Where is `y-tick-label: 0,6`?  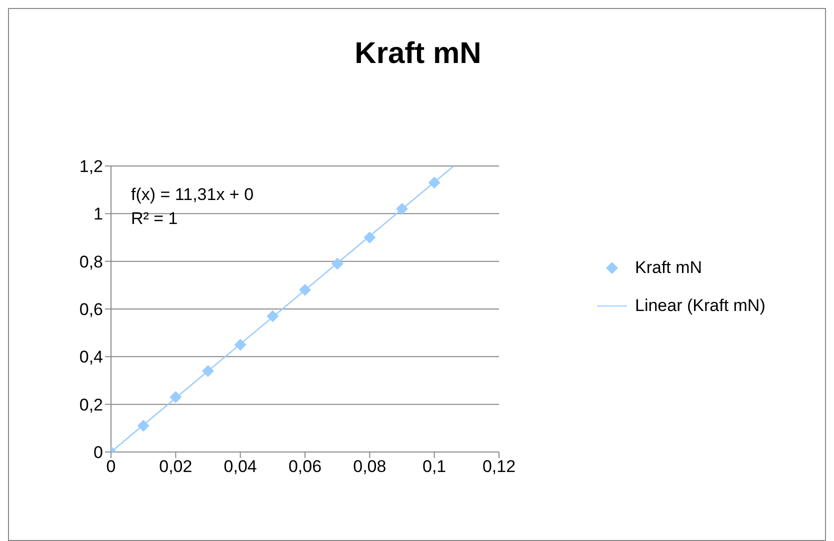
y-tick-label: 0,6 is located at coordinates (91, 310).